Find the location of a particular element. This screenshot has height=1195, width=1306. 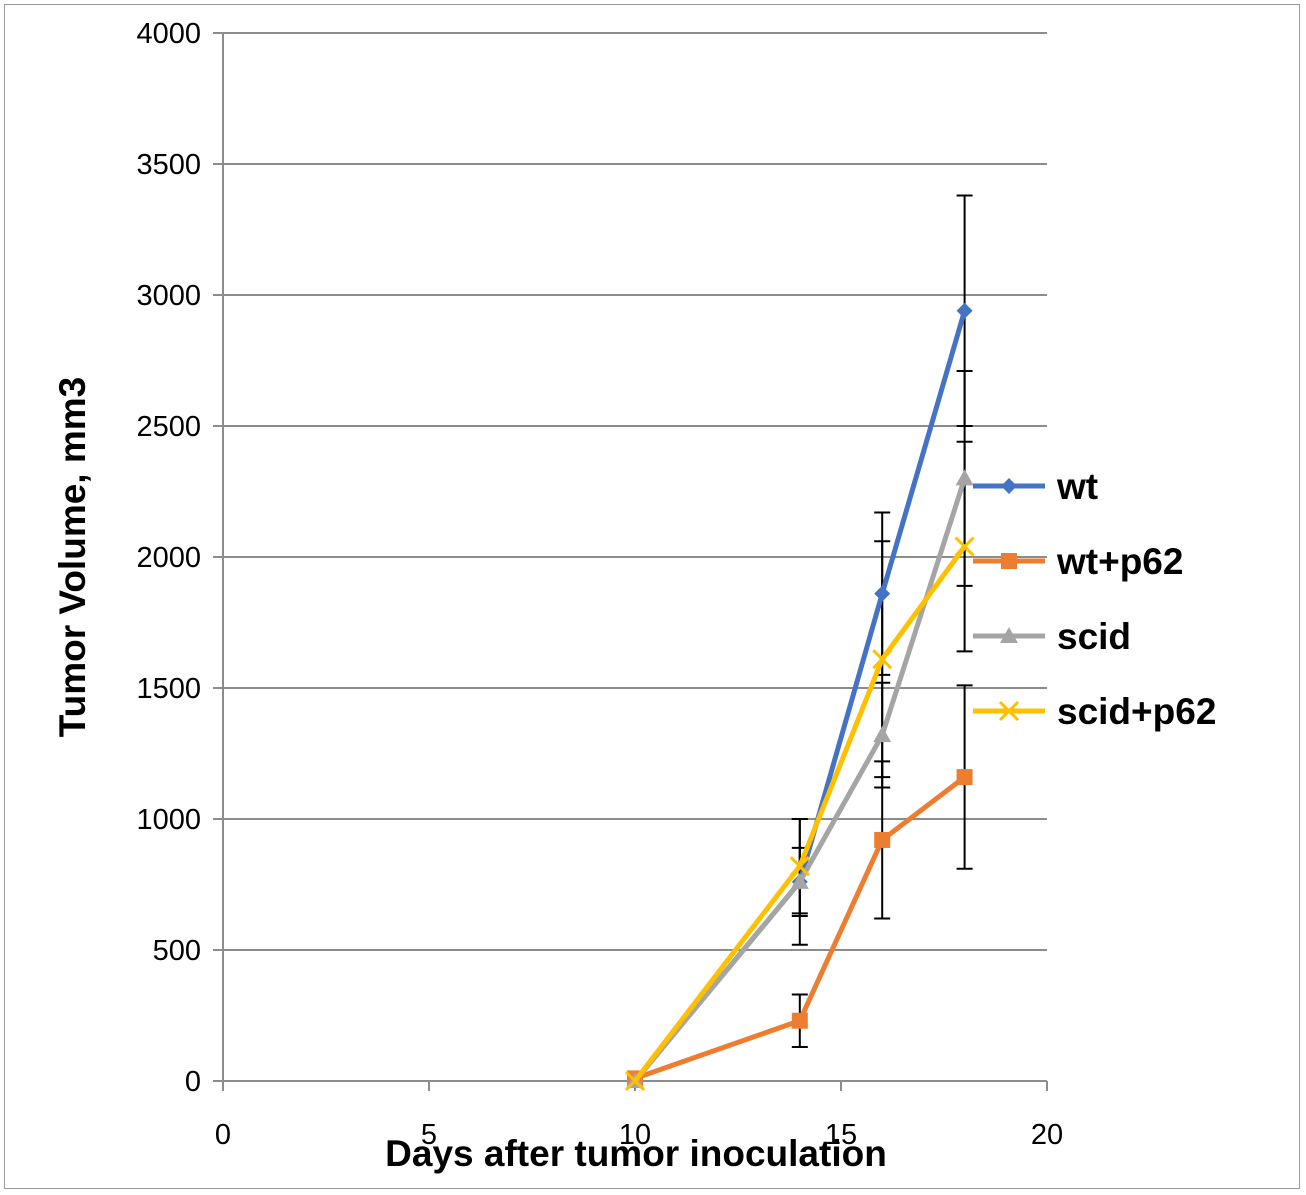

y-tick-label: 500 is located at coordinates (177, 951).